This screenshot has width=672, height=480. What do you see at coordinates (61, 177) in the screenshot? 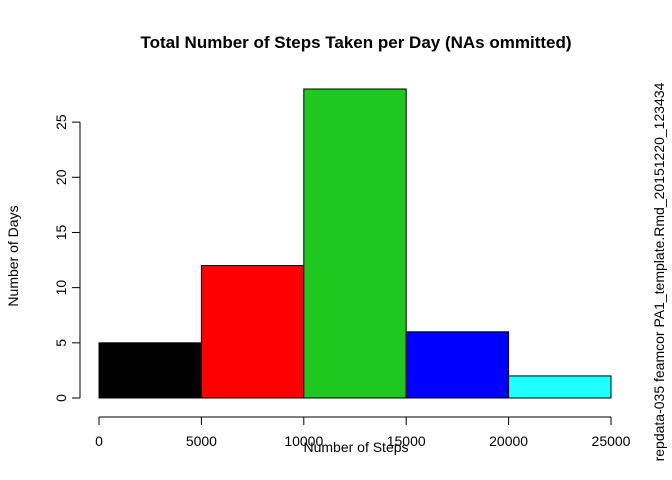
I see `y-tick-label: 20` at bounding box center [61, 177].